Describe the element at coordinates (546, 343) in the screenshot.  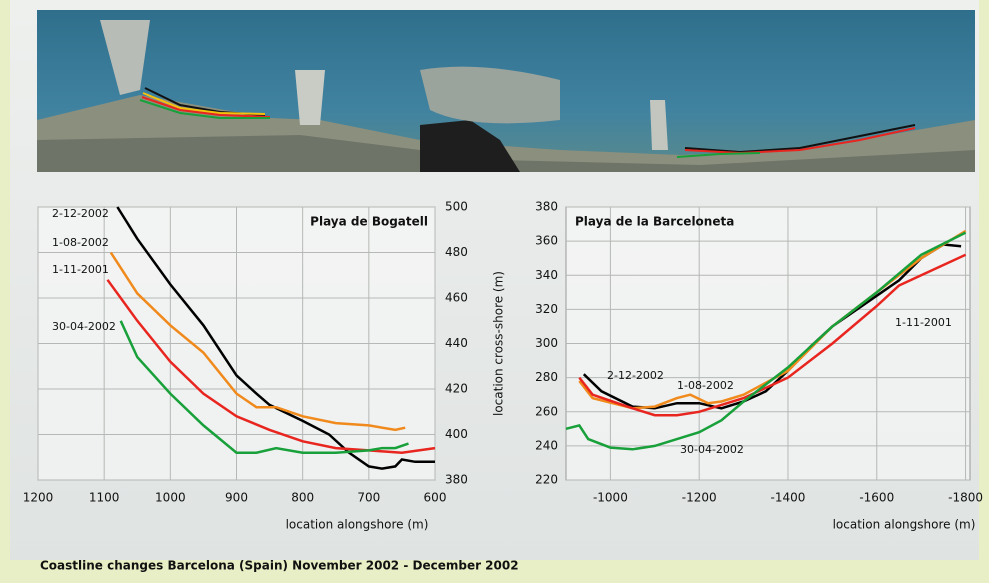
I see `y-tick-label: 300` at that location.